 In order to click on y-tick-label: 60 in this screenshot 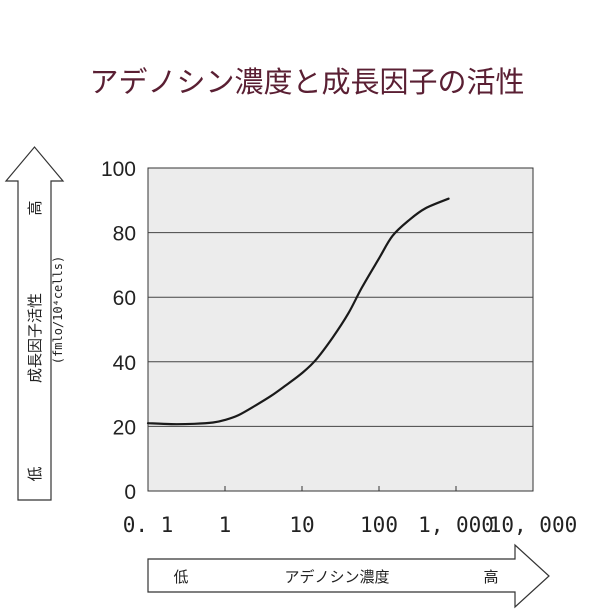, I will do `click(124, 298)`.